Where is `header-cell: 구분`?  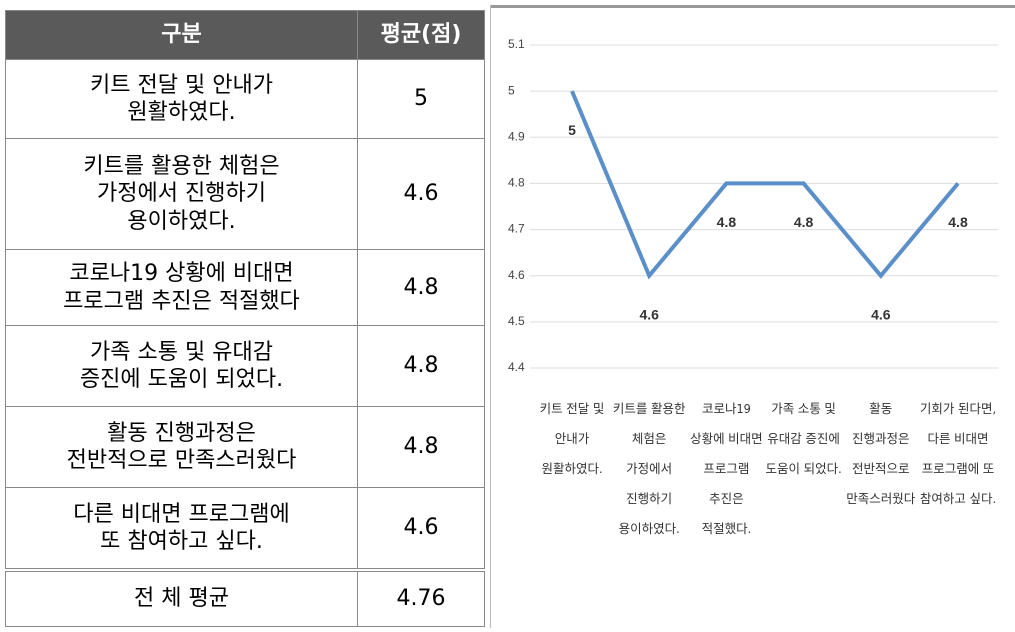
header-cell: 구분 is located at coordinates (181, 35).